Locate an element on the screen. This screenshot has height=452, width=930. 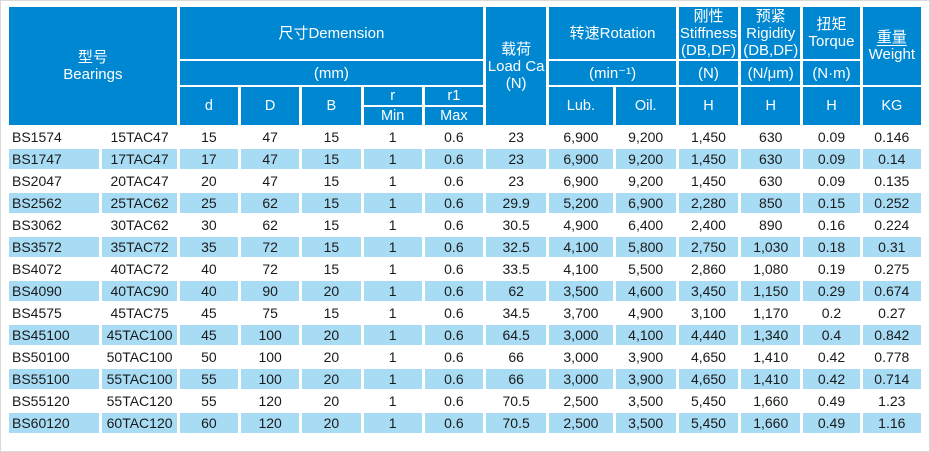
cell-model: BS55120 is located at coordinates (54, 401).